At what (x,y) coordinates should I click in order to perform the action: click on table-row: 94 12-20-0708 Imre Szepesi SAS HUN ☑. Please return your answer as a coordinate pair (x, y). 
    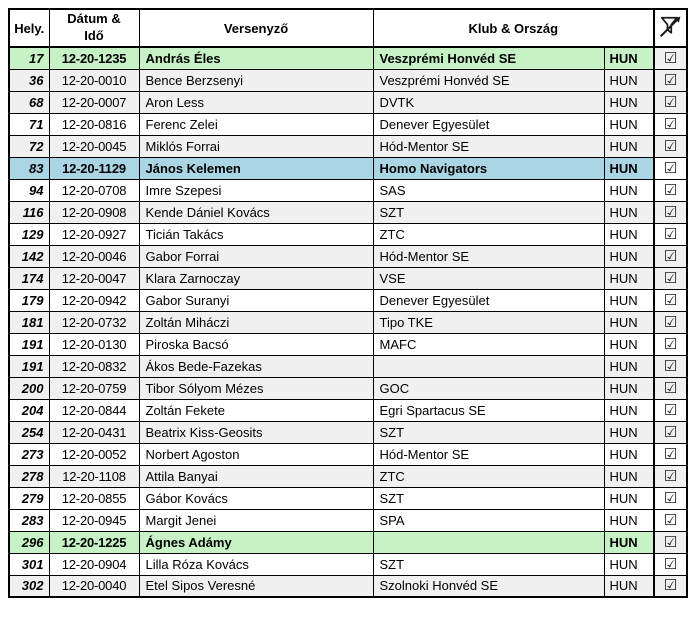
    Looking at the image, I should click on (348, 190).